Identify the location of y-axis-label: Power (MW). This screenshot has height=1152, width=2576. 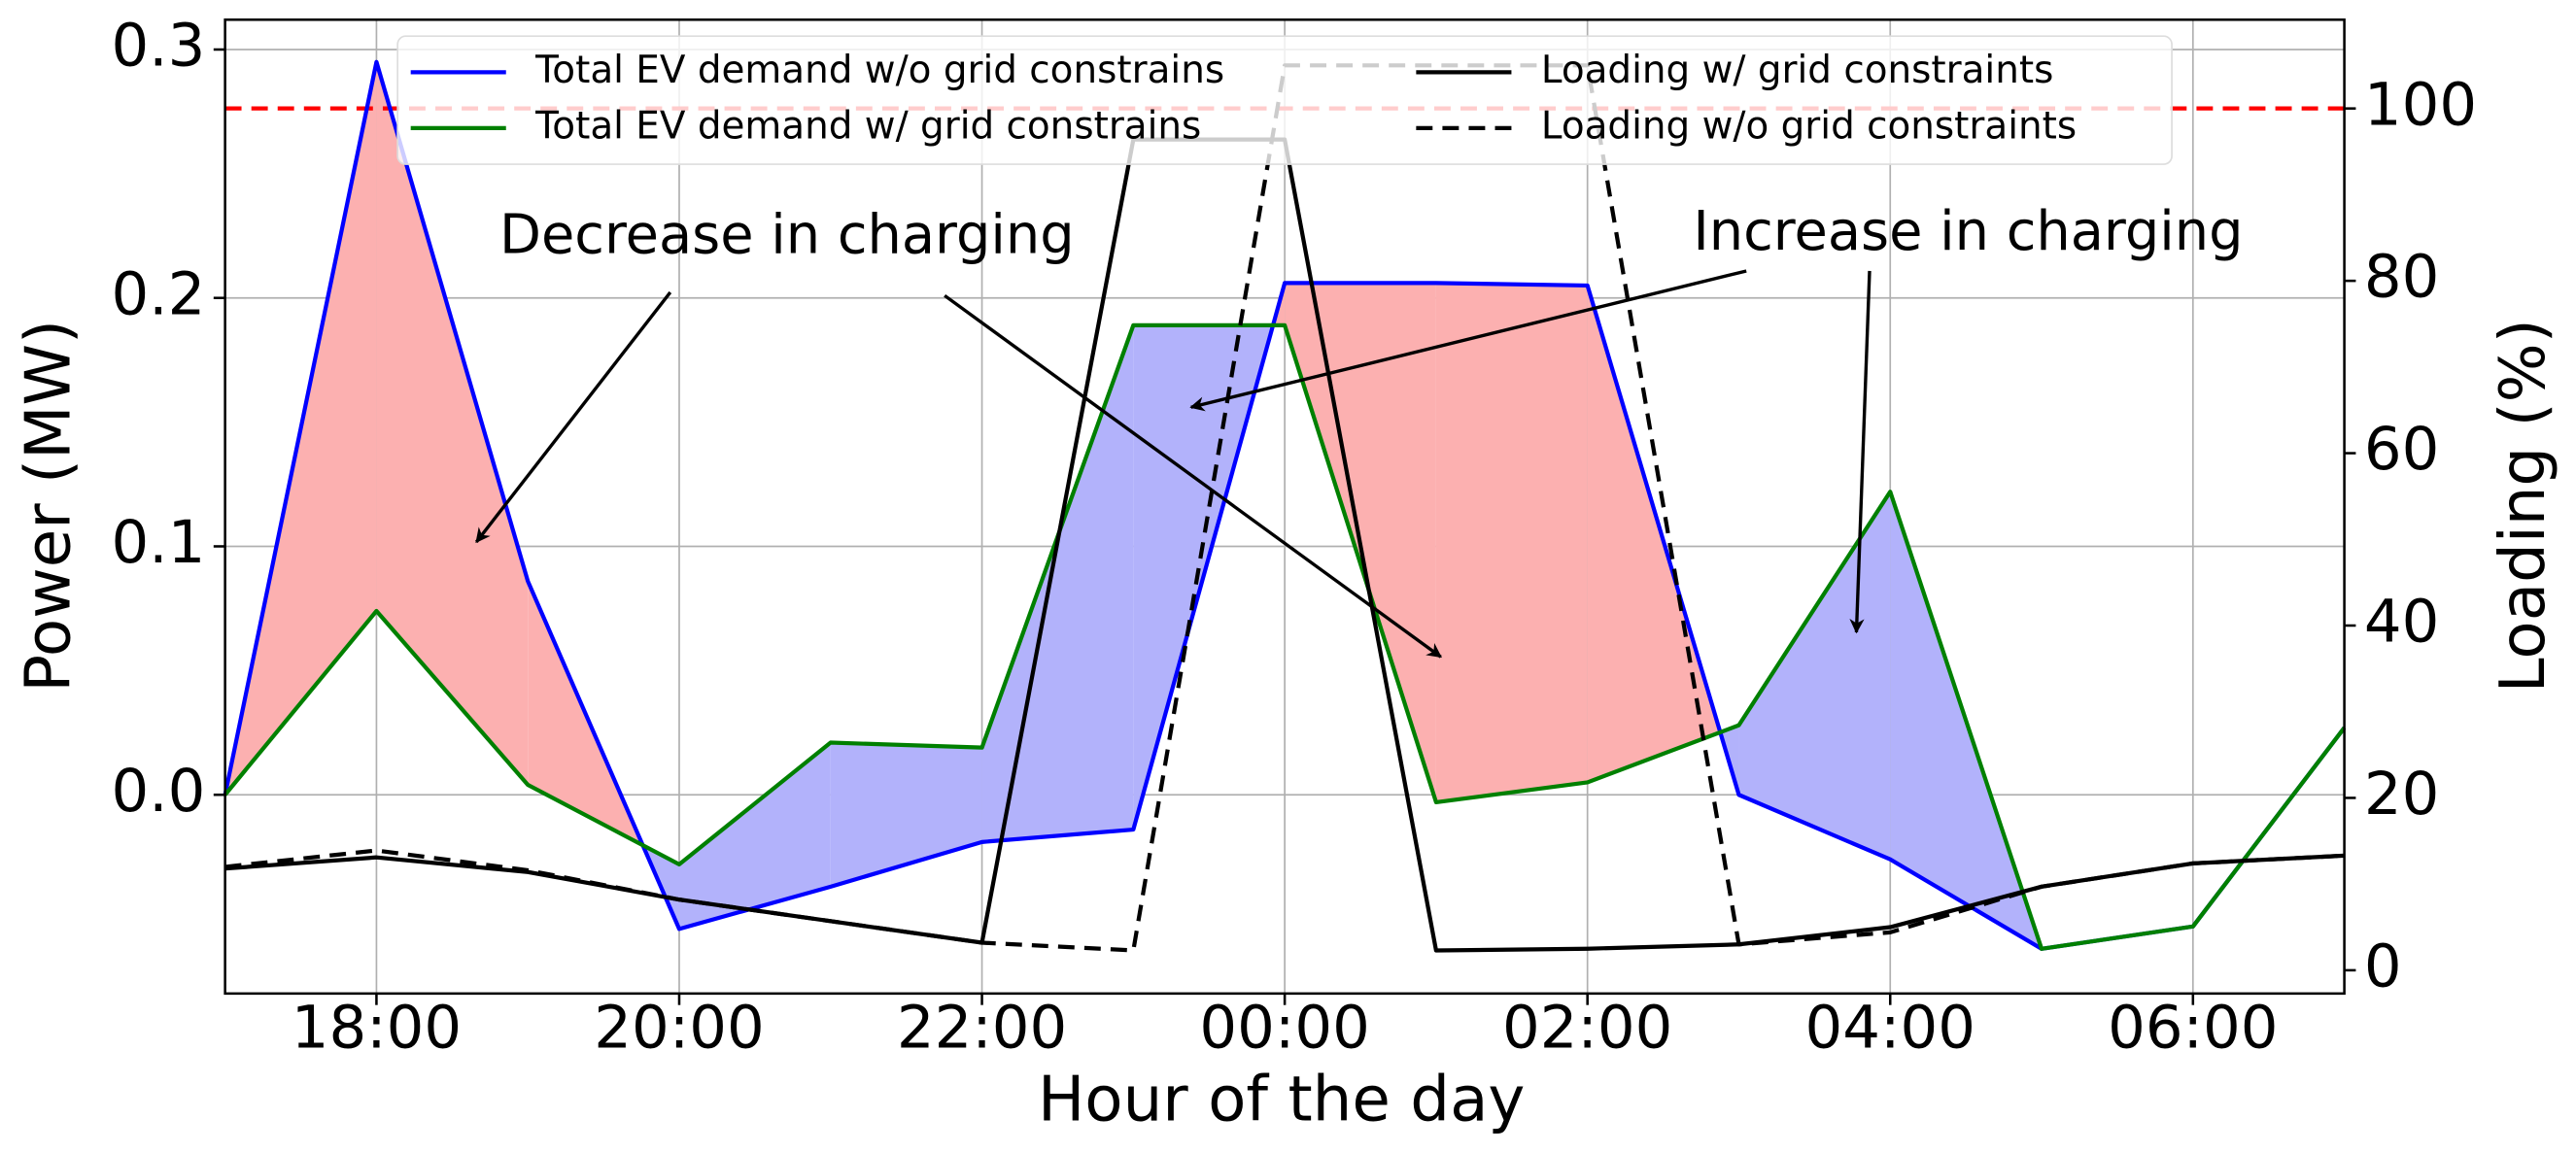
(49, 506).